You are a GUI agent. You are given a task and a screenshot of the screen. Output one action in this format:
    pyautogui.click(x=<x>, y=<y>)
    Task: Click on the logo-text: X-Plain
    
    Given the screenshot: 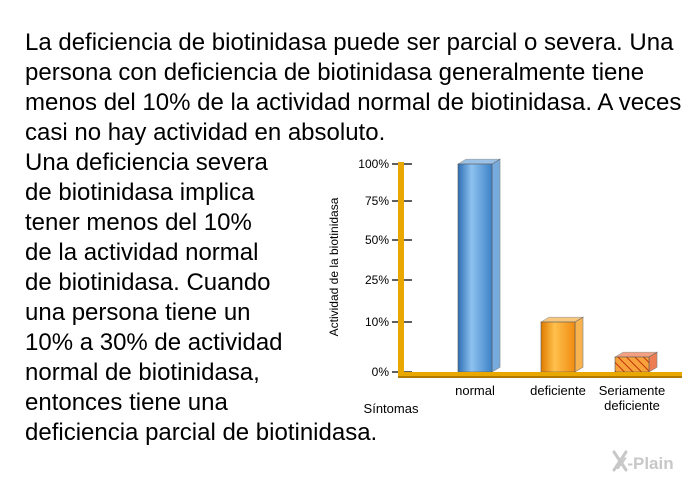 What is the action you would take?
    pyautogui.click(x=645, y=463)
    